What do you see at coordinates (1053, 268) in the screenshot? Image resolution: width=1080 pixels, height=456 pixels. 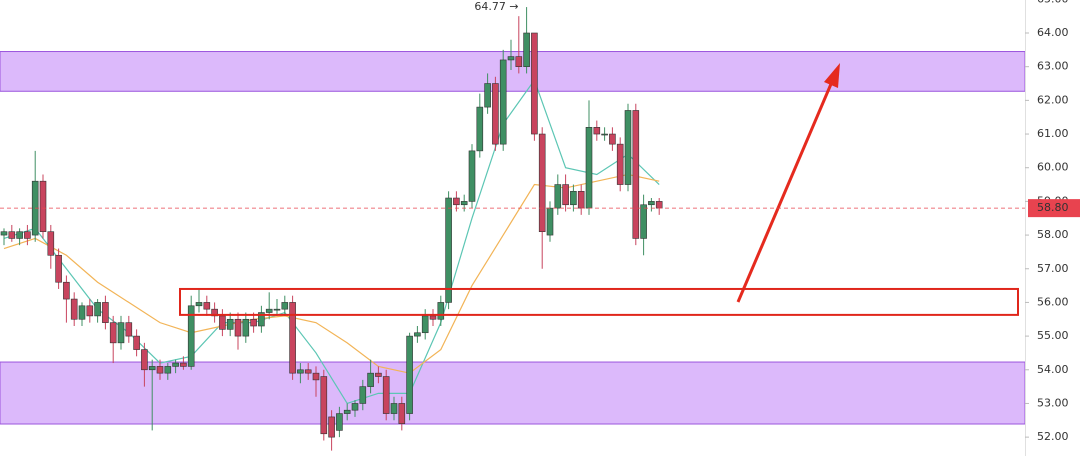 I see `y-tick-label: 57.00` at bounding box center [1053, 268].